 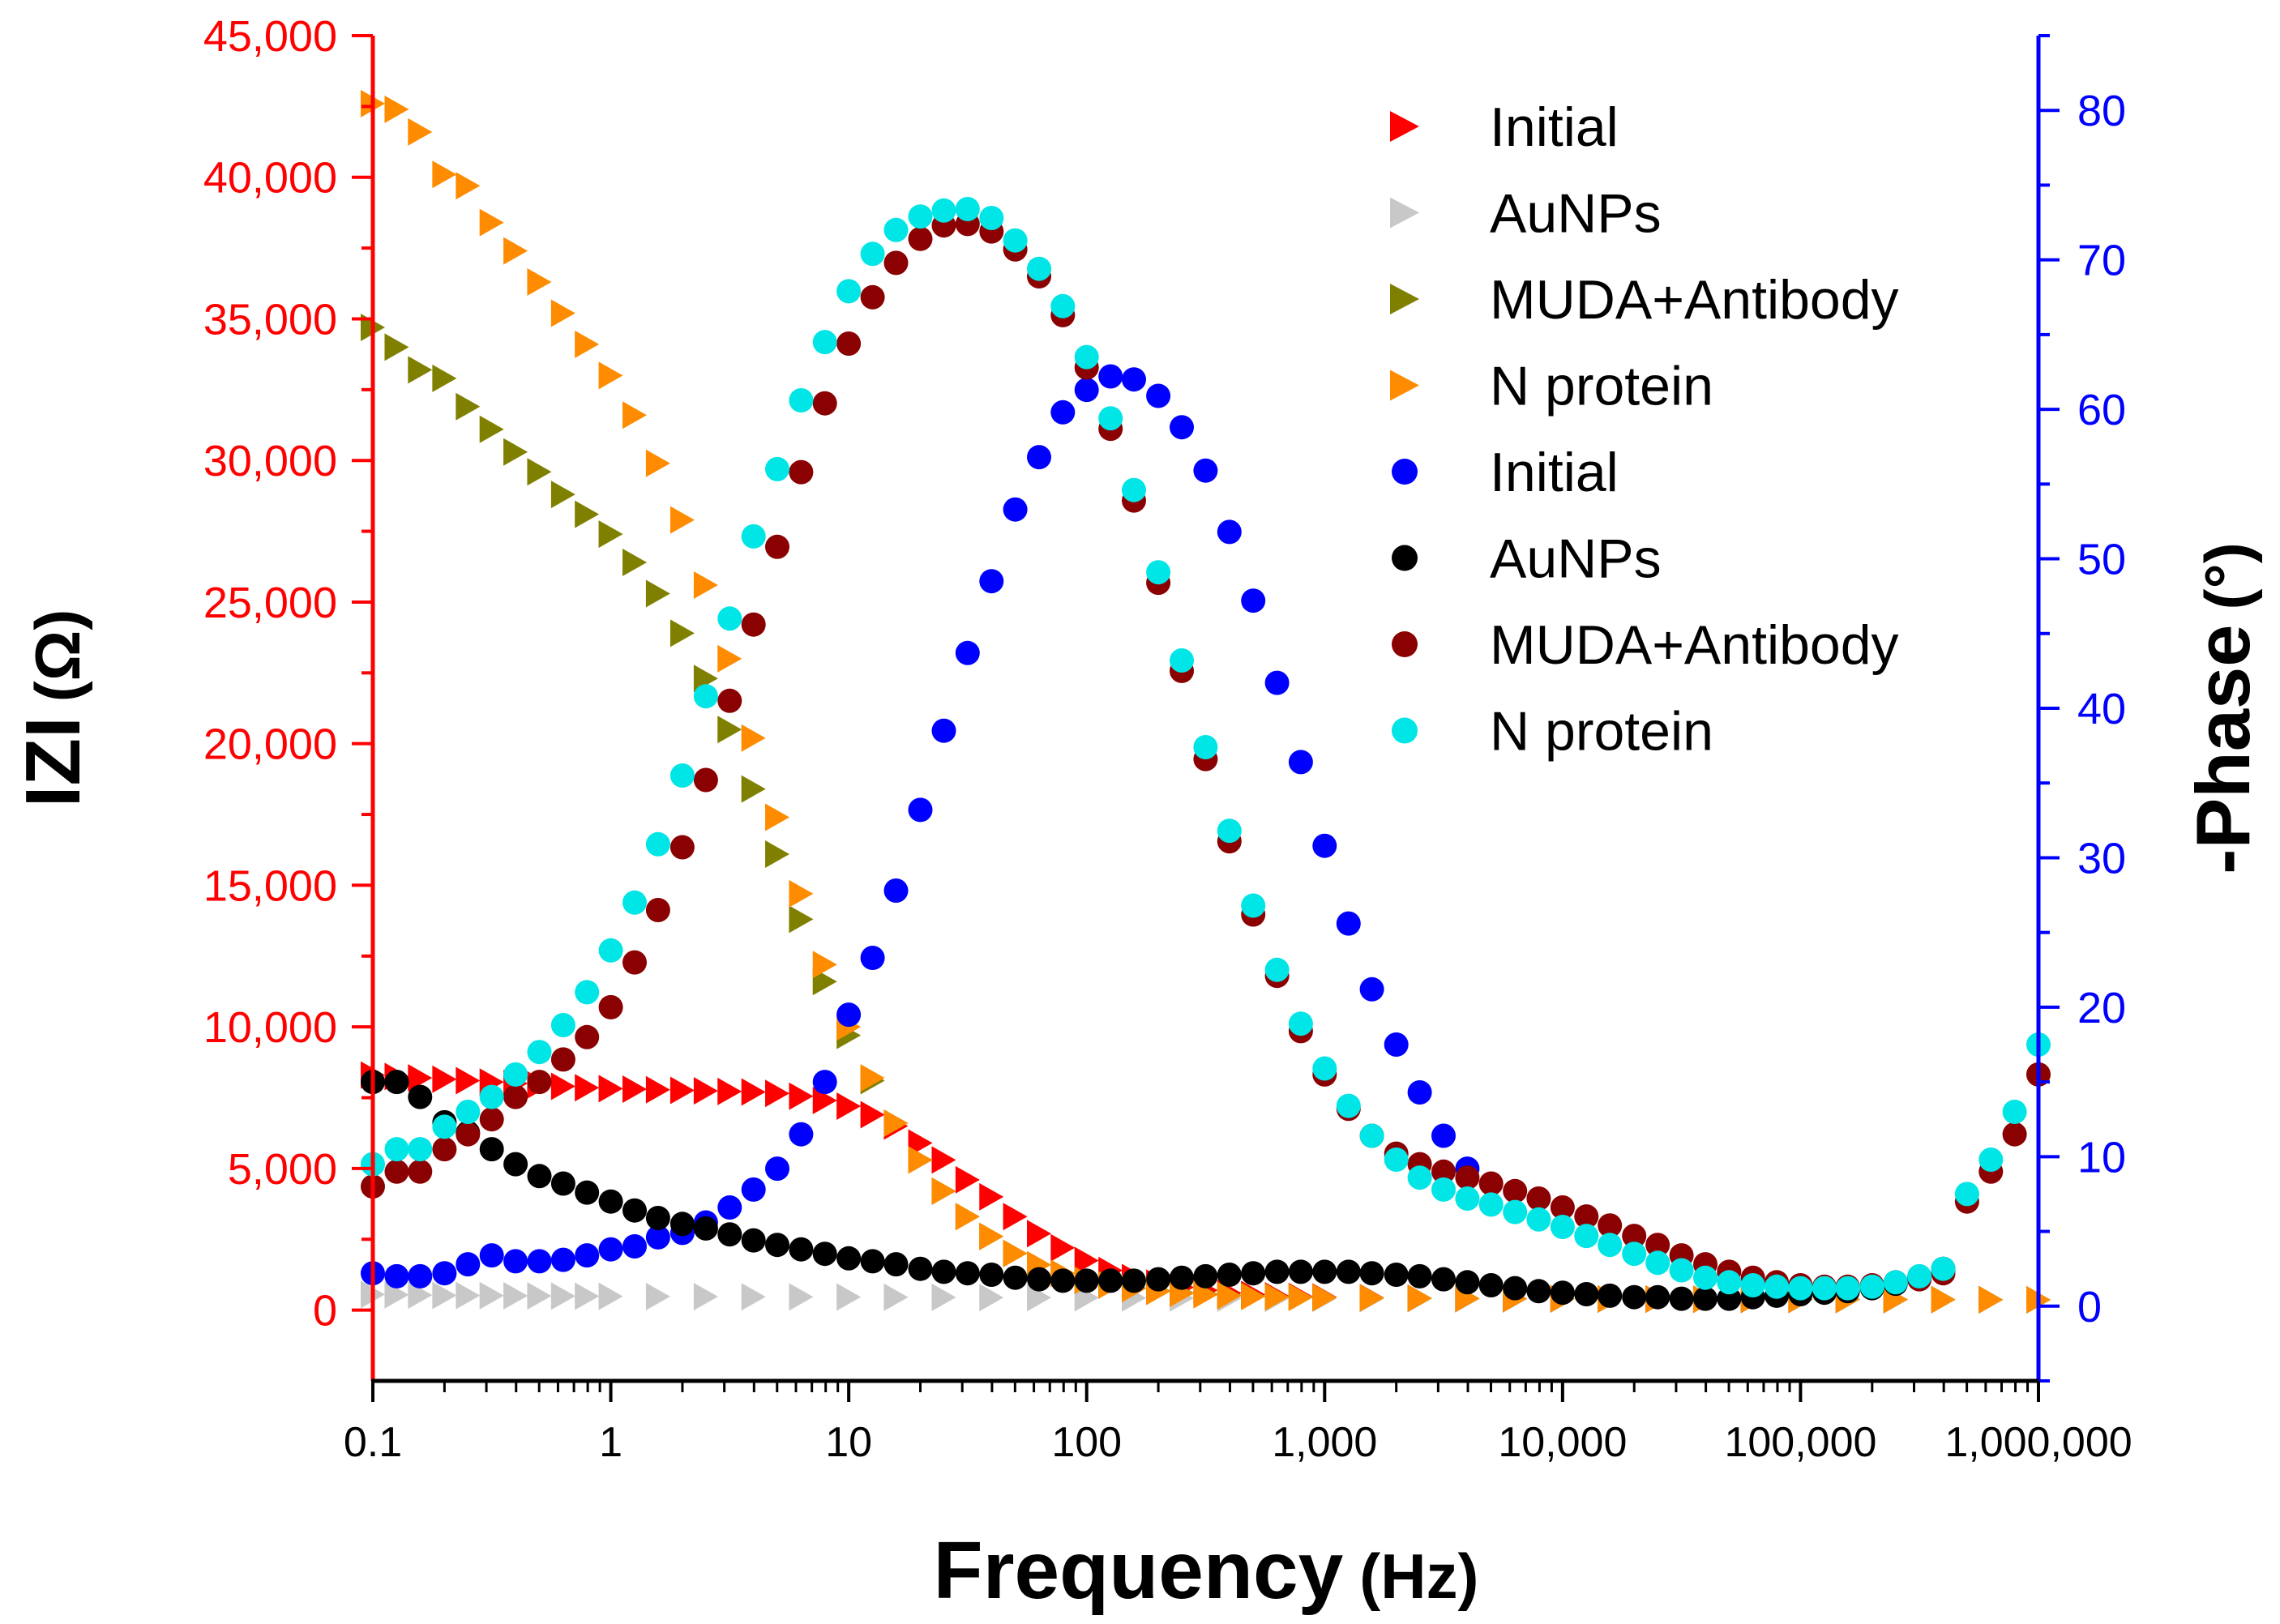 I want to click on bottom-tick-label: 100, so click(x=1086, y=1443).